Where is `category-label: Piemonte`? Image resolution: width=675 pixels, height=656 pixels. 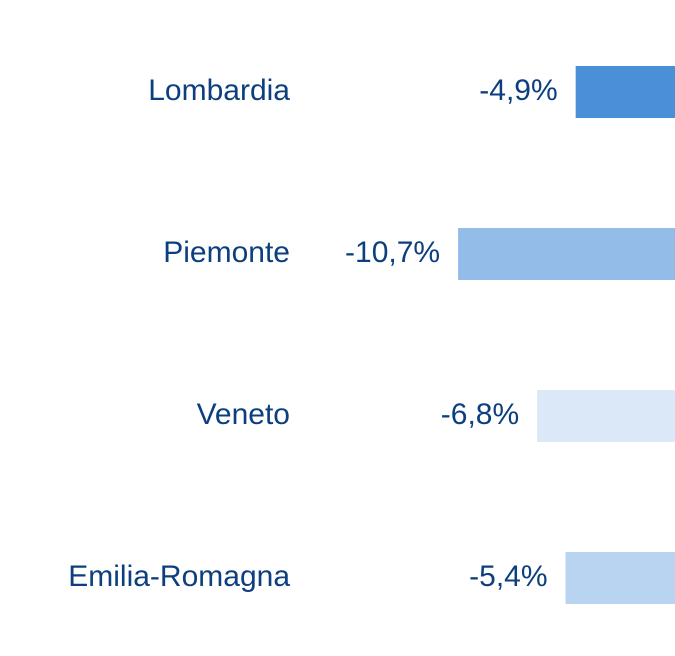
category-label: Piemonte is located at coordinates (226, 252).